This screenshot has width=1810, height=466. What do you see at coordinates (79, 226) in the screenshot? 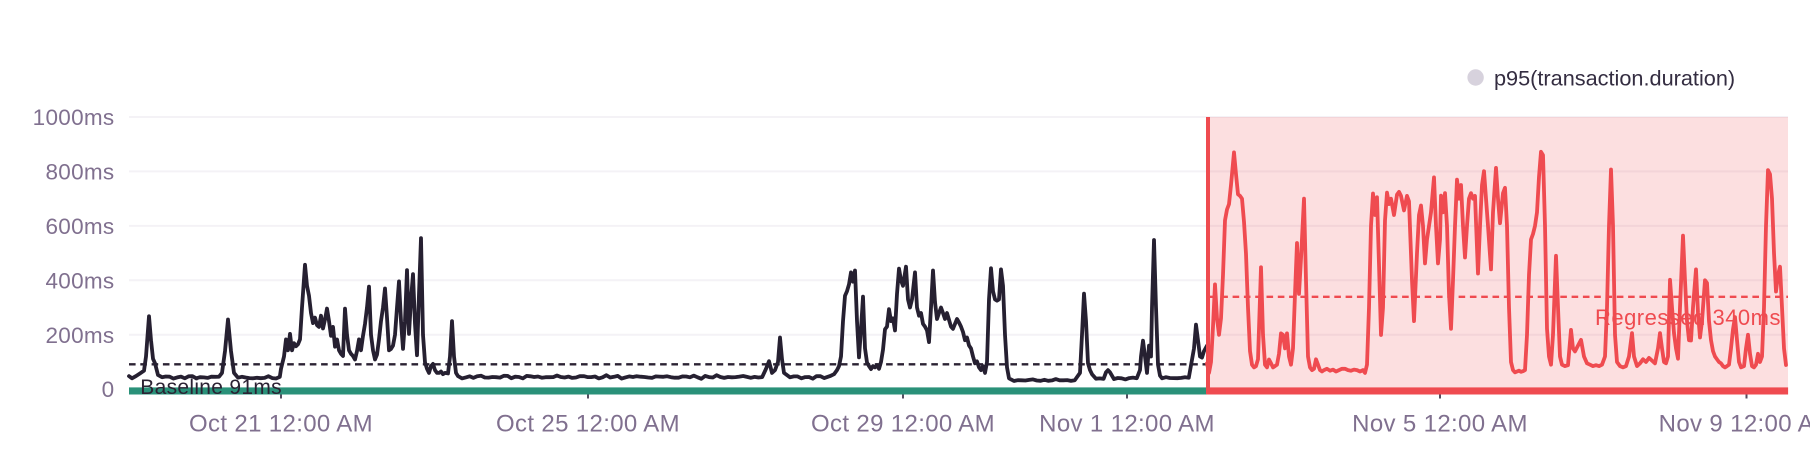
I see `svg-text: 600ms` at bounding box center [79, 226].